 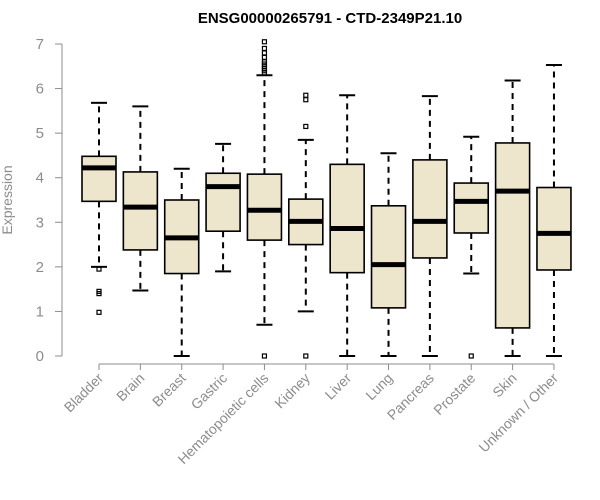 What do you see at coordinates (40, 178) in the screenshot?
I see `y-tick-label: 4` at bounding box center [40, 178].